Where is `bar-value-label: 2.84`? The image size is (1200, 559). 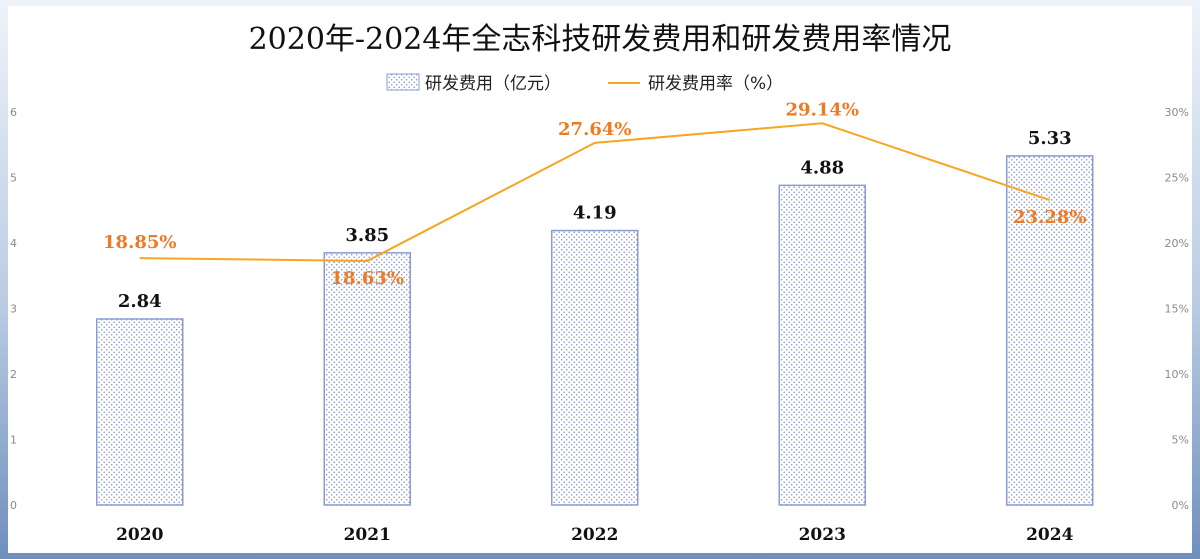 bar-value-label: 2.84 is located at coordinates (140, 301).